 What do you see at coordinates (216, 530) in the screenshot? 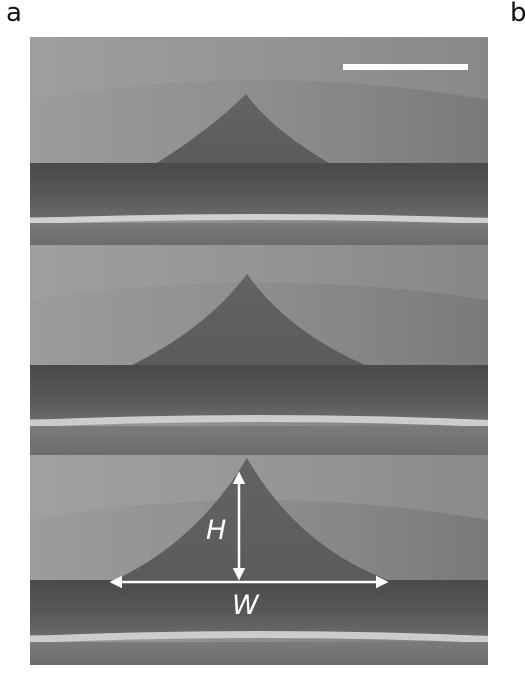
I see `height-label: H` at bounding box center [216, 530].